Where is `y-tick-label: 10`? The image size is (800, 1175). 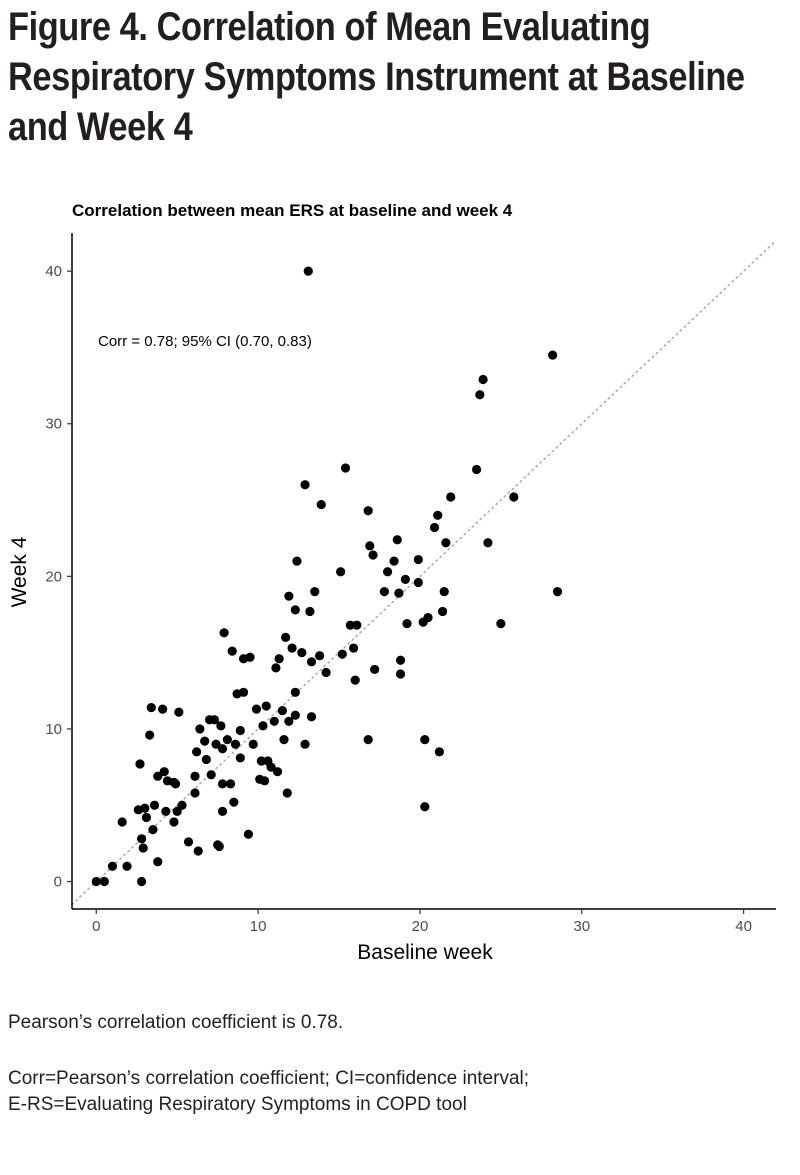 y-tick-label: 10 is located at coordinates (53, 729).